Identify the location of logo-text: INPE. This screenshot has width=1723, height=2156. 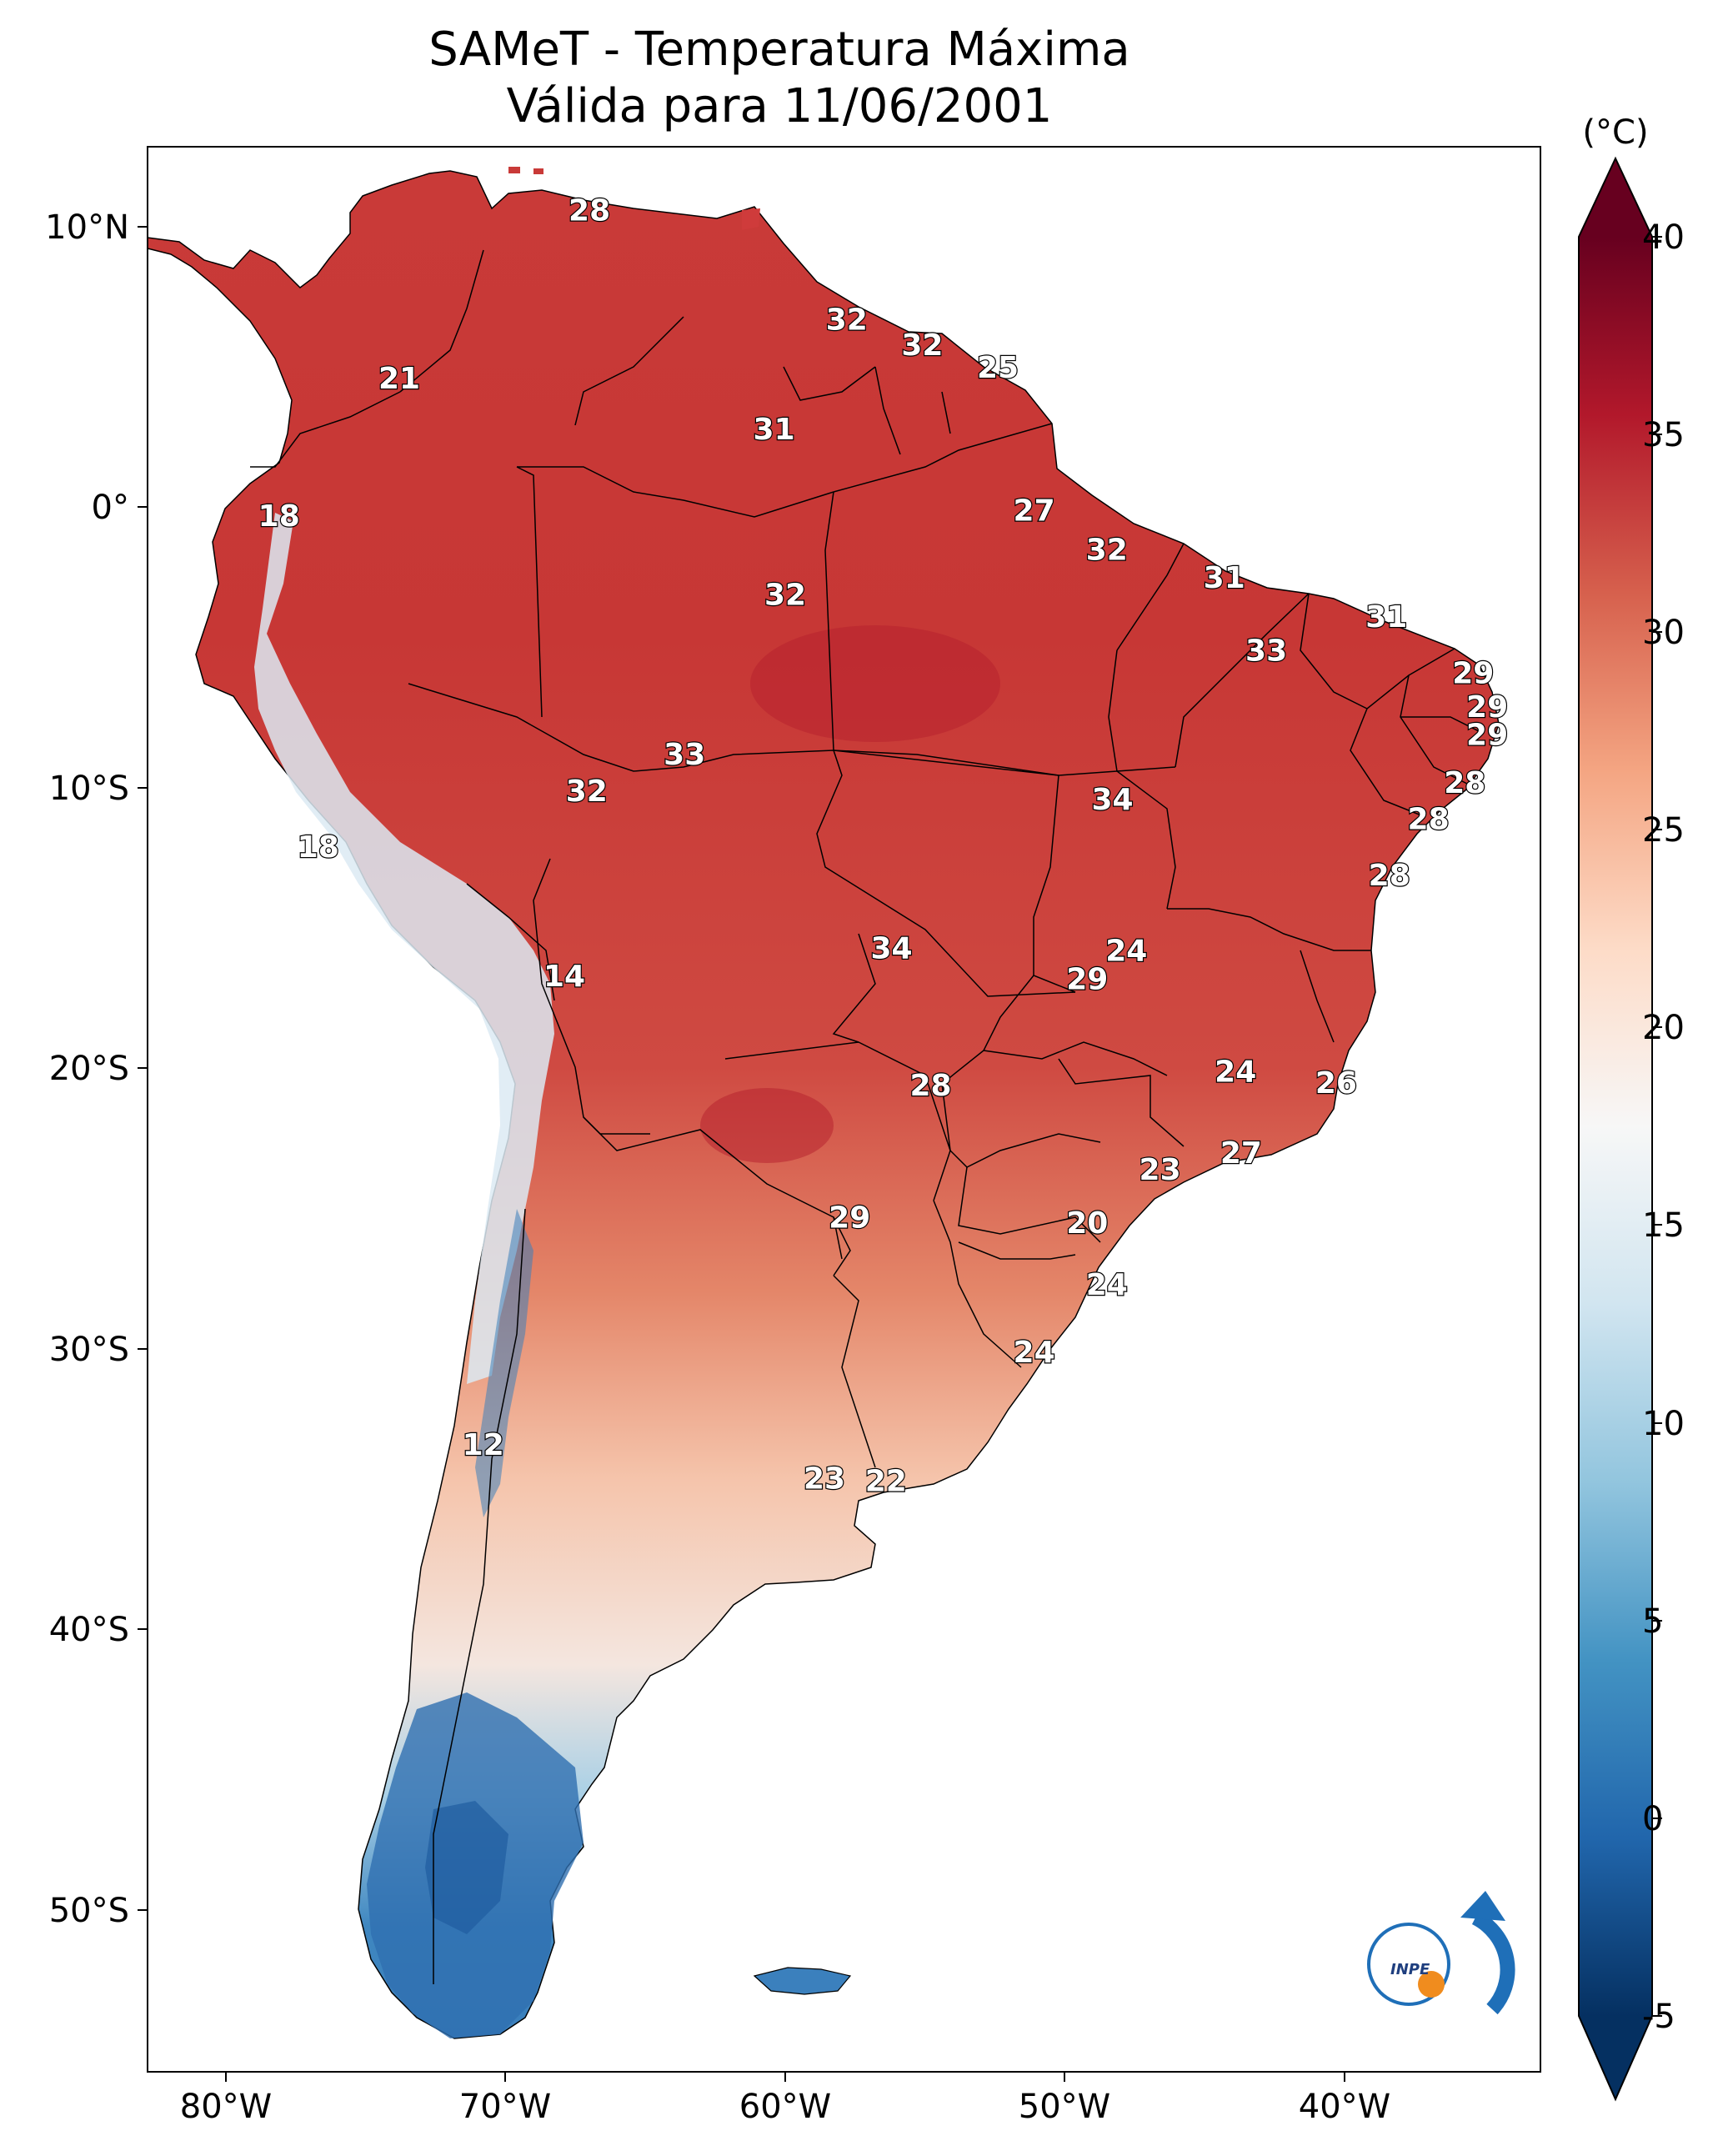
(1410, 1969).